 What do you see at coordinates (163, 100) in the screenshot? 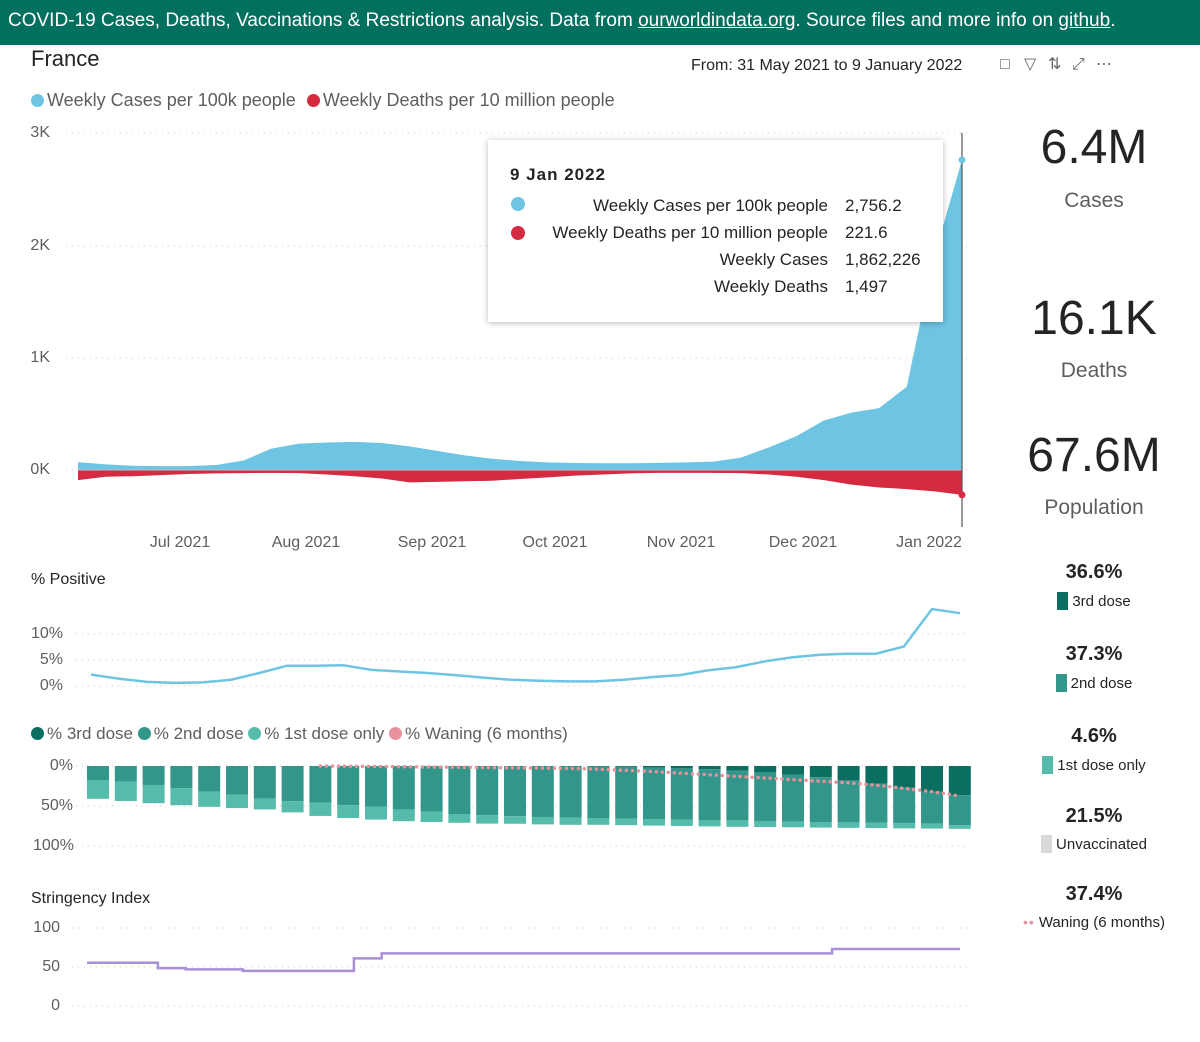
I see `legend-item-cases: Weekly Cases per 100k people` at bounding box center [163, 100].